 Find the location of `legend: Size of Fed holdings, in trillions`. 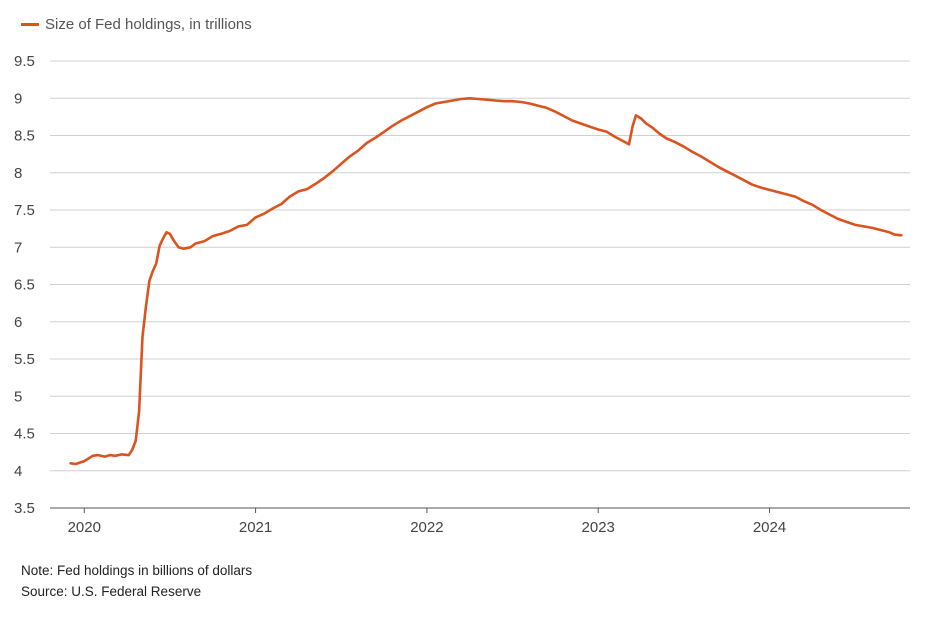

legend: Size of Fed holdings, in trillions is located at coordinates (136, 24).